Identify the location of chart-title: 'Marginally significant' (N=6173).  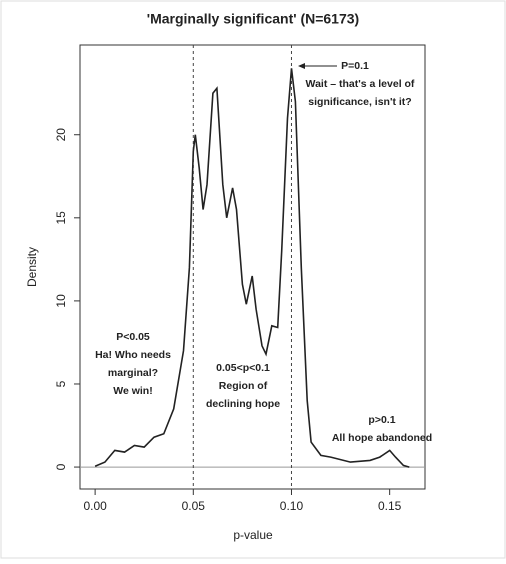
(253, 19).